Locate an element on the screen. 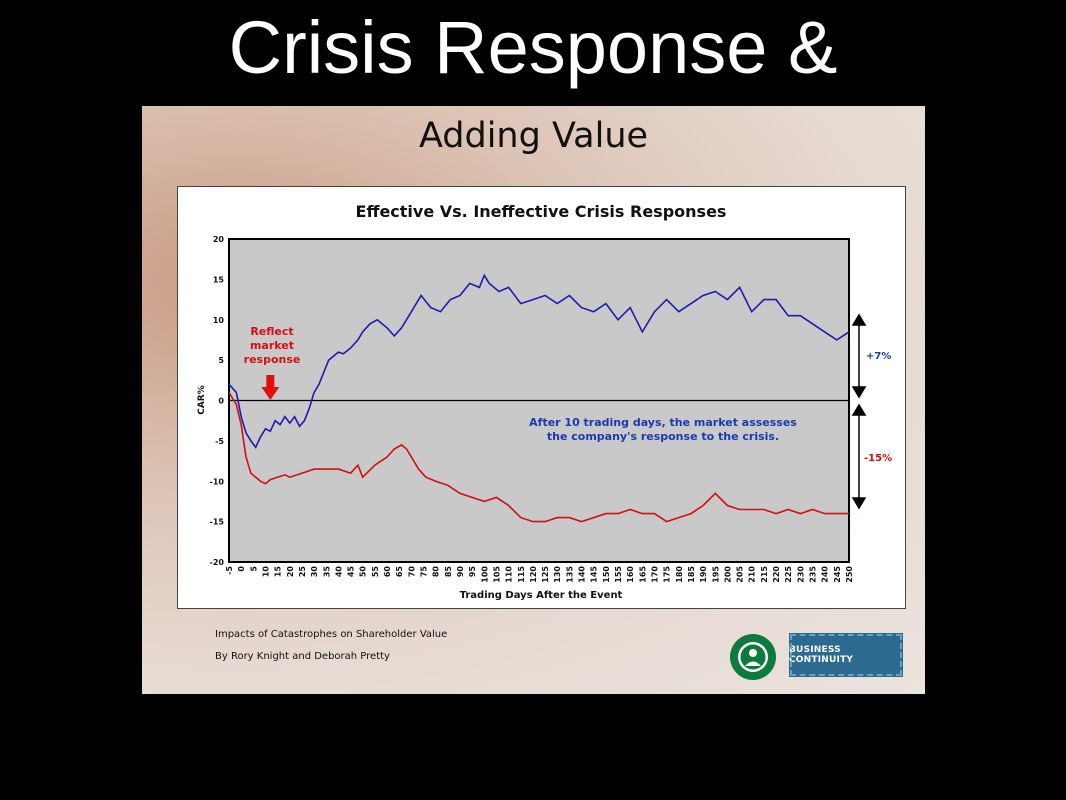 This screenshot has width=1066, height=800. effective-response-line is located at coordinates (539, 361).